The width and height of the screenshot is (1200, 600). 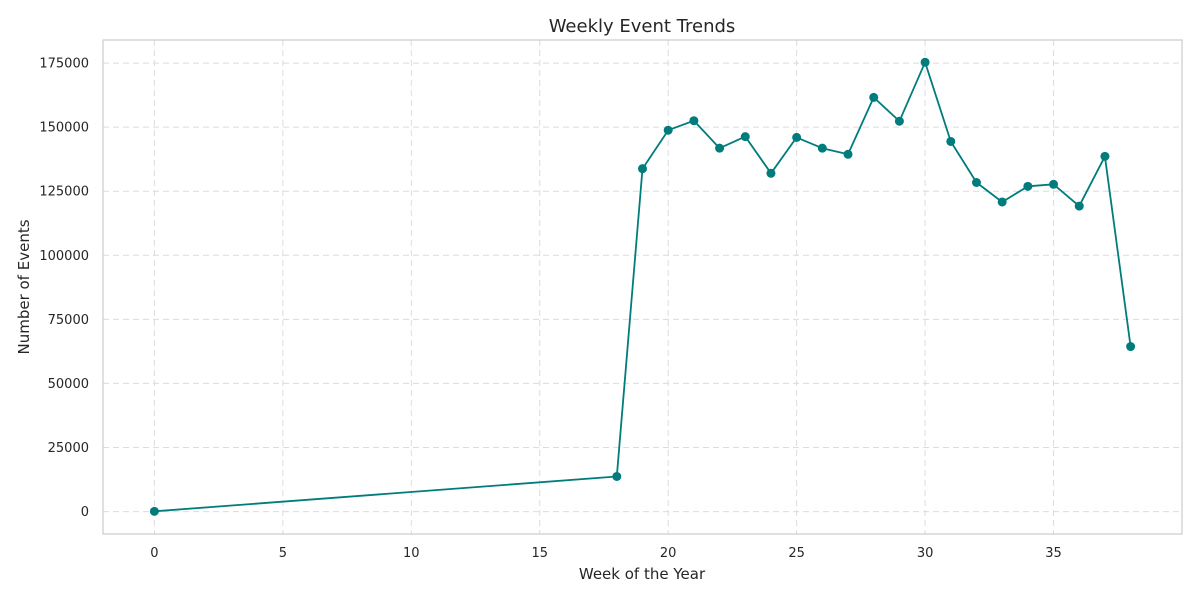 What do you see at coordinates (411, 553) in the screenshot?
I see `x-tick-label: 10` at bounding box center [411, 553].